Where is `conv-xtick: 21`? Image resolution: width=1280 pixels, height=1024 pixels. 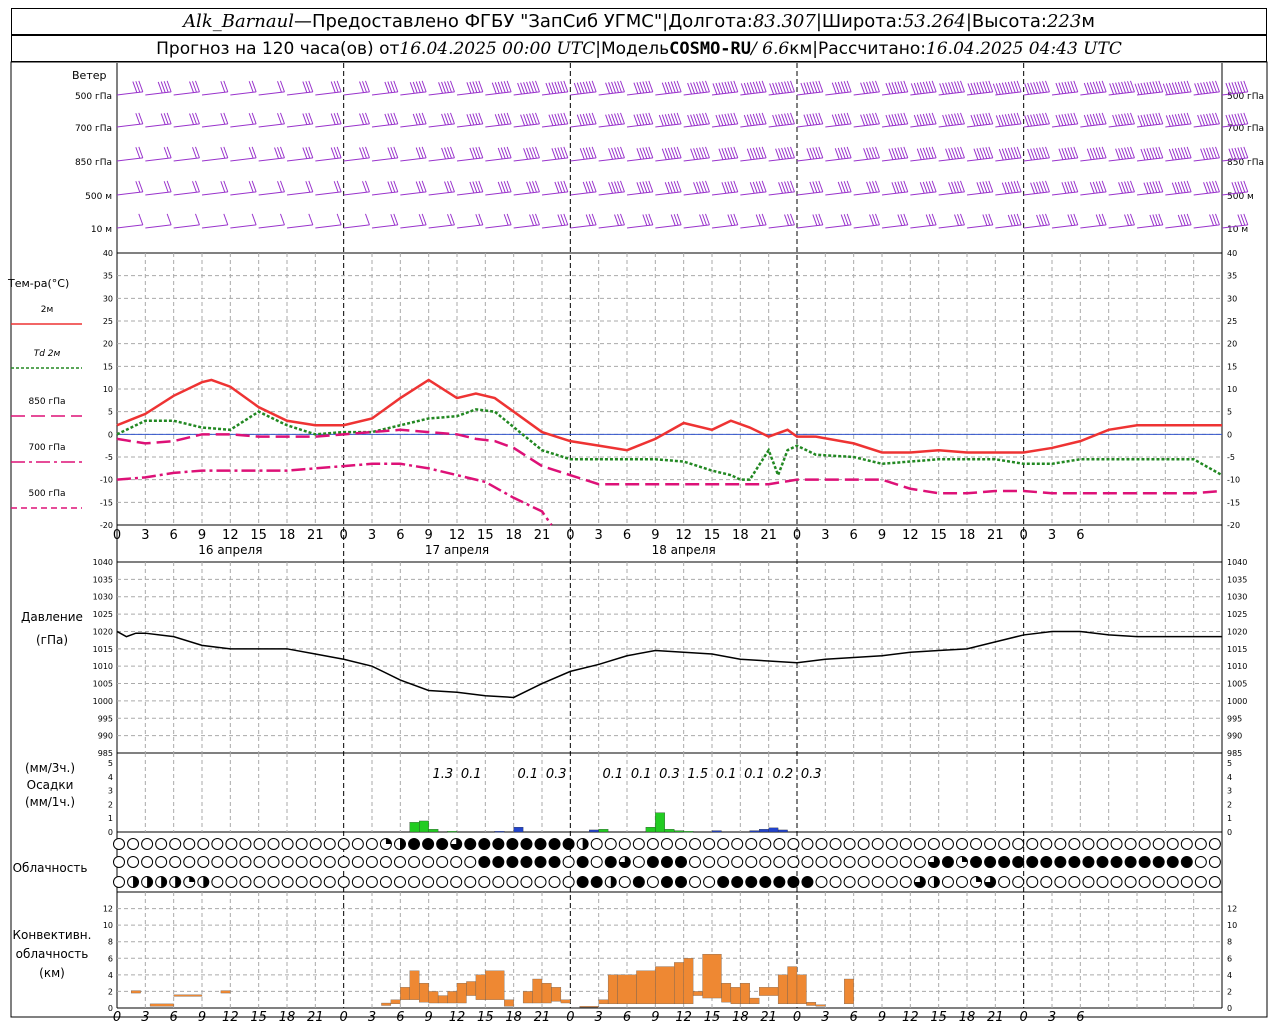 conv-xtick: 21 is located at coordinates (768, 1017).